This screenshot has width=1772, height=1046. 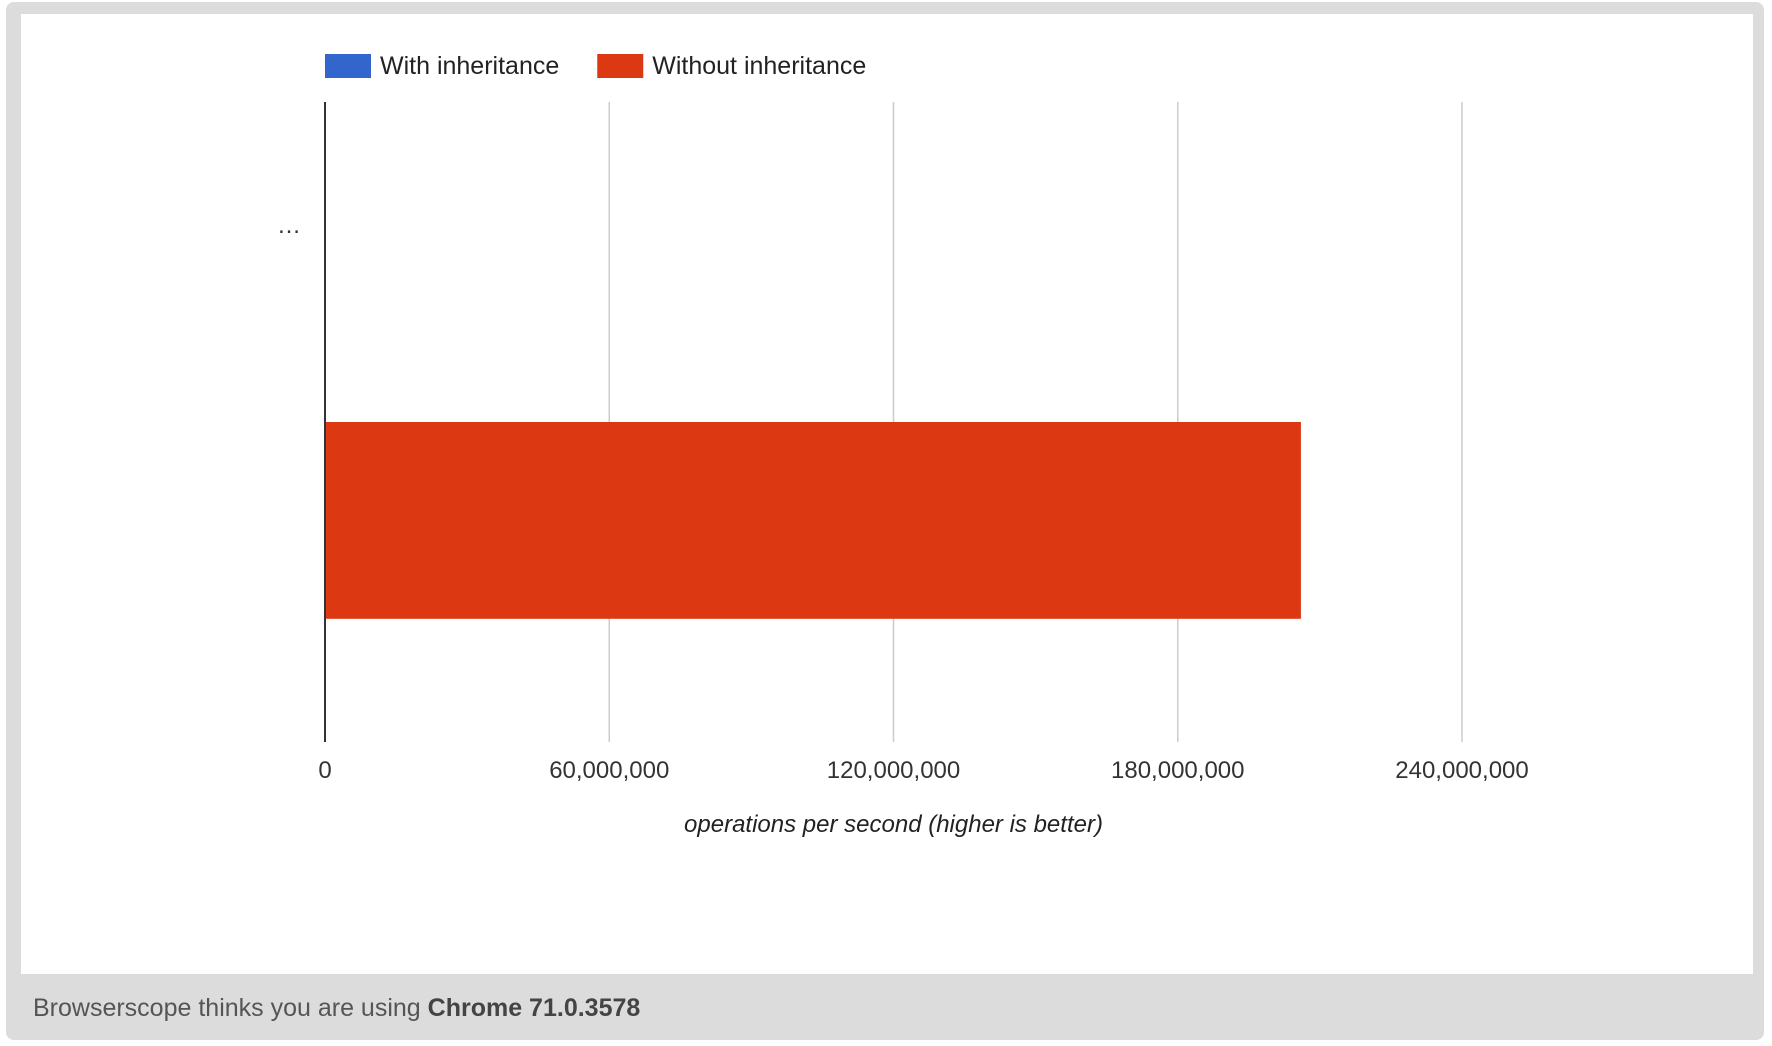 What do you see at coordinates (759, 66) in the screenshot?
I see `legend-label-without-inheritance: Without inheritance` at bounding box center [759, 66].